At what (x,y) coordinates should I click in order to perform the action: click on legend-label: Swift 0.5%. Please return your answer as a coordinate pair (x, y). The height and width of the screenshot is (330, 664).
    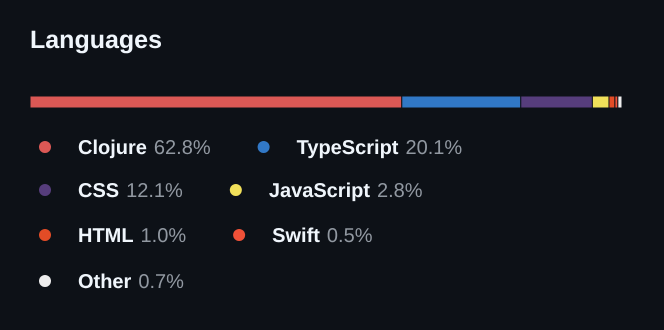
    Looking at the image, I should click on (322, 236).